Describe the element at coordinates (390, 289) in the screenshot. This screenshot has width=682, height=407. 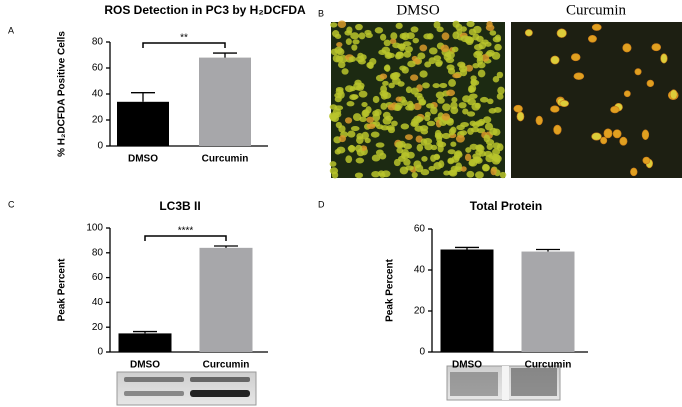
I see `y-axis-label: Peak Percent` at that location.